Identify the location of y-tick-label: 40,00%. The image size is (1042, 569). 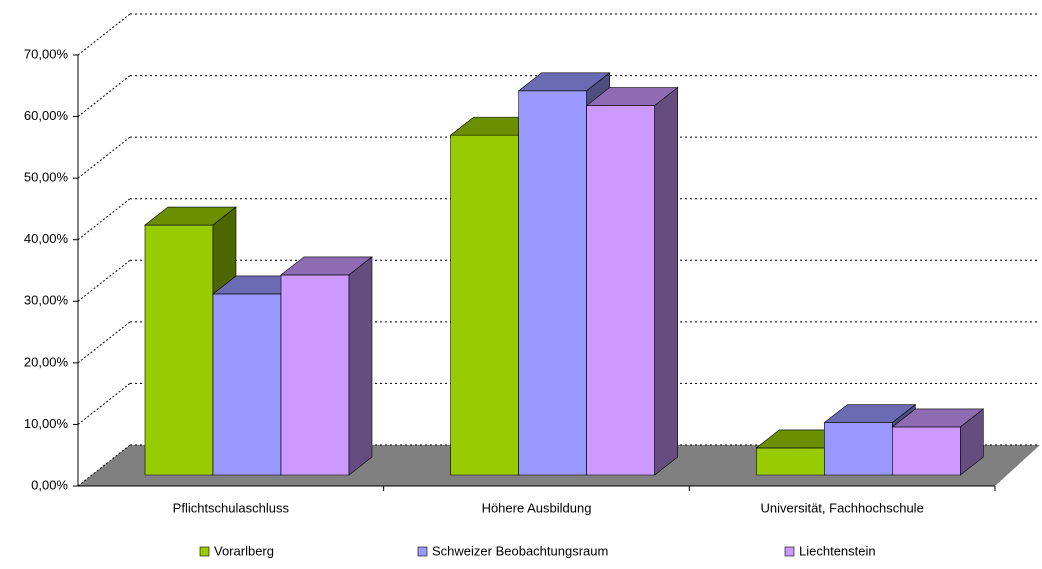
(46, 238).